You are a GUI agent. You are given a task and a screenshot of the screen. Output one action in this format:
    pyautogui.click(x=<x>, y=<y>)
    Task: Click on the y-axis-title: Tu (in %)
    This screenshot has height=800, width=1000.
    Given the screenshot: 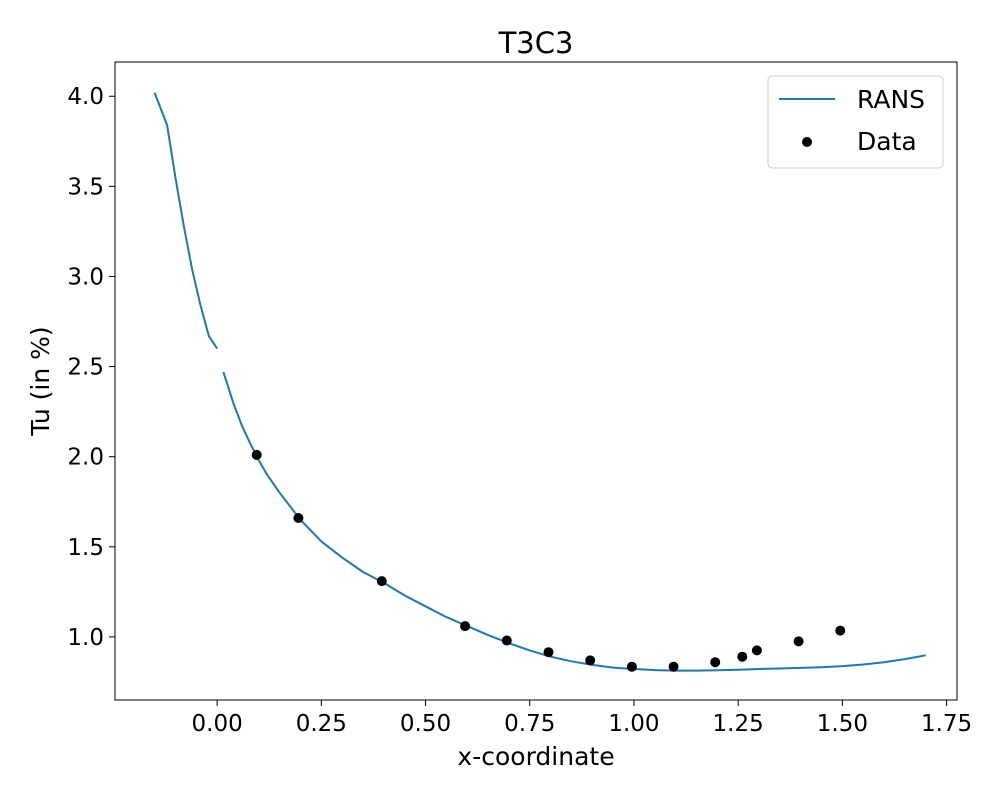 What is the action you would take?
    pyautogui.click(x=40, y=381)
    